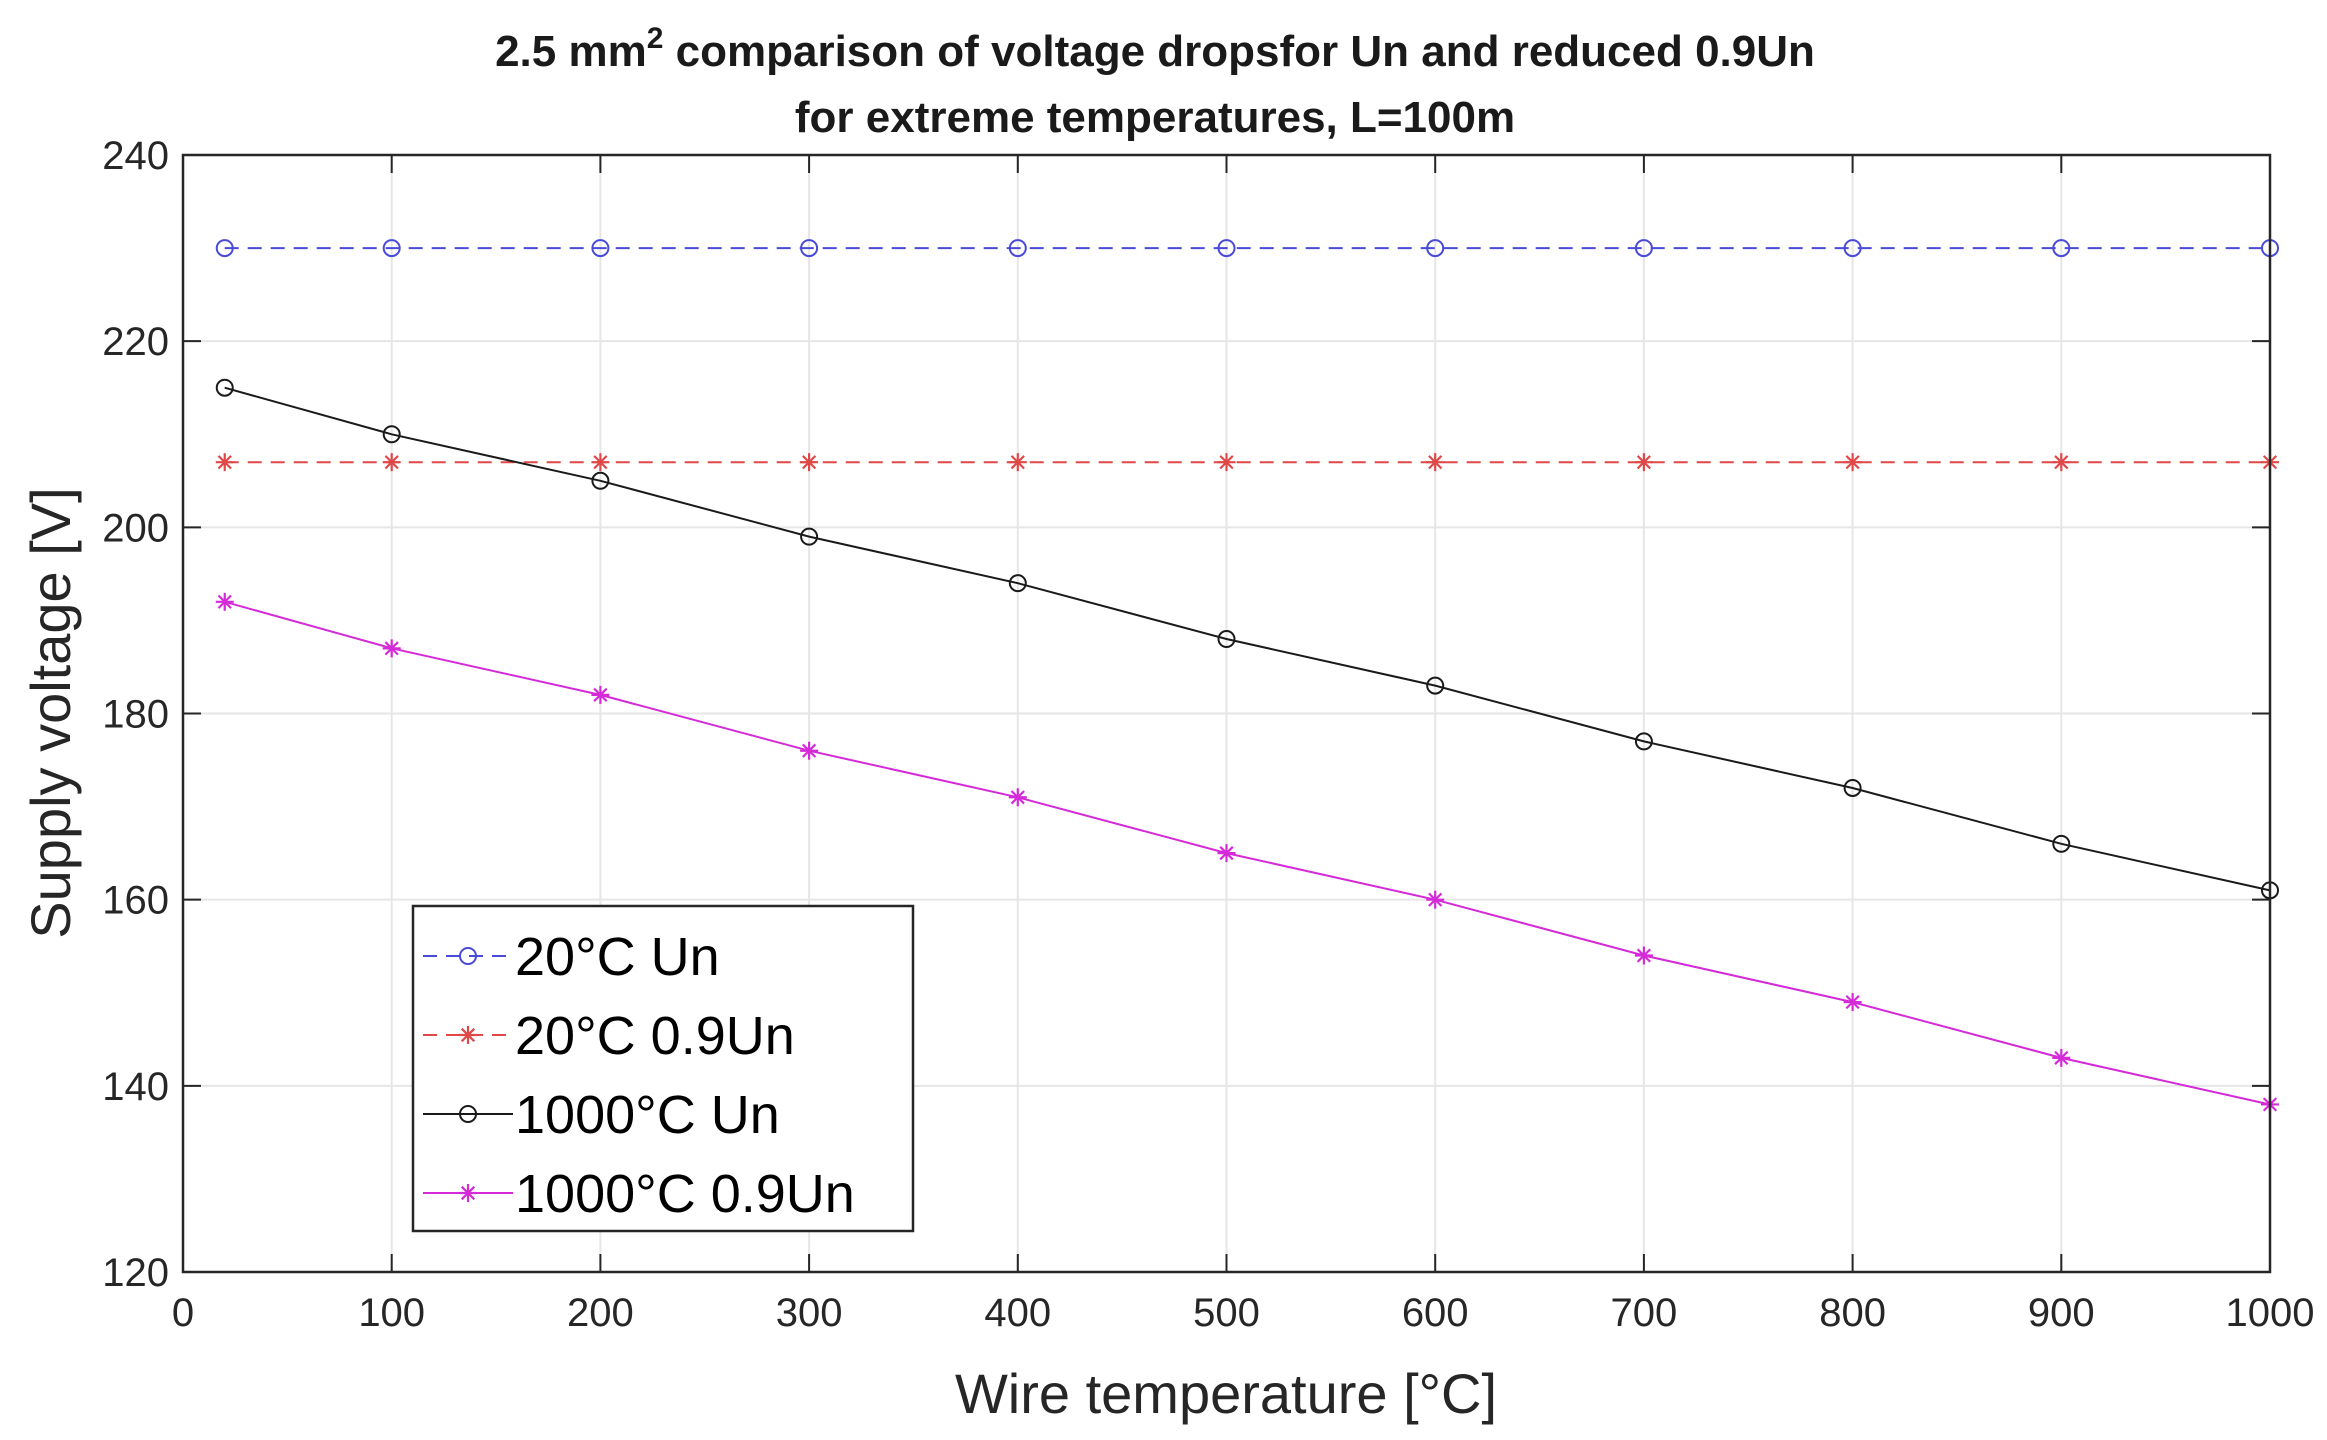 The image size is (2327, 1440). What do you see at coordinates (647, 1115) in the screenshot?
I see `legend-label-3: 1000°C Un` at bounding box center [647, 1115].